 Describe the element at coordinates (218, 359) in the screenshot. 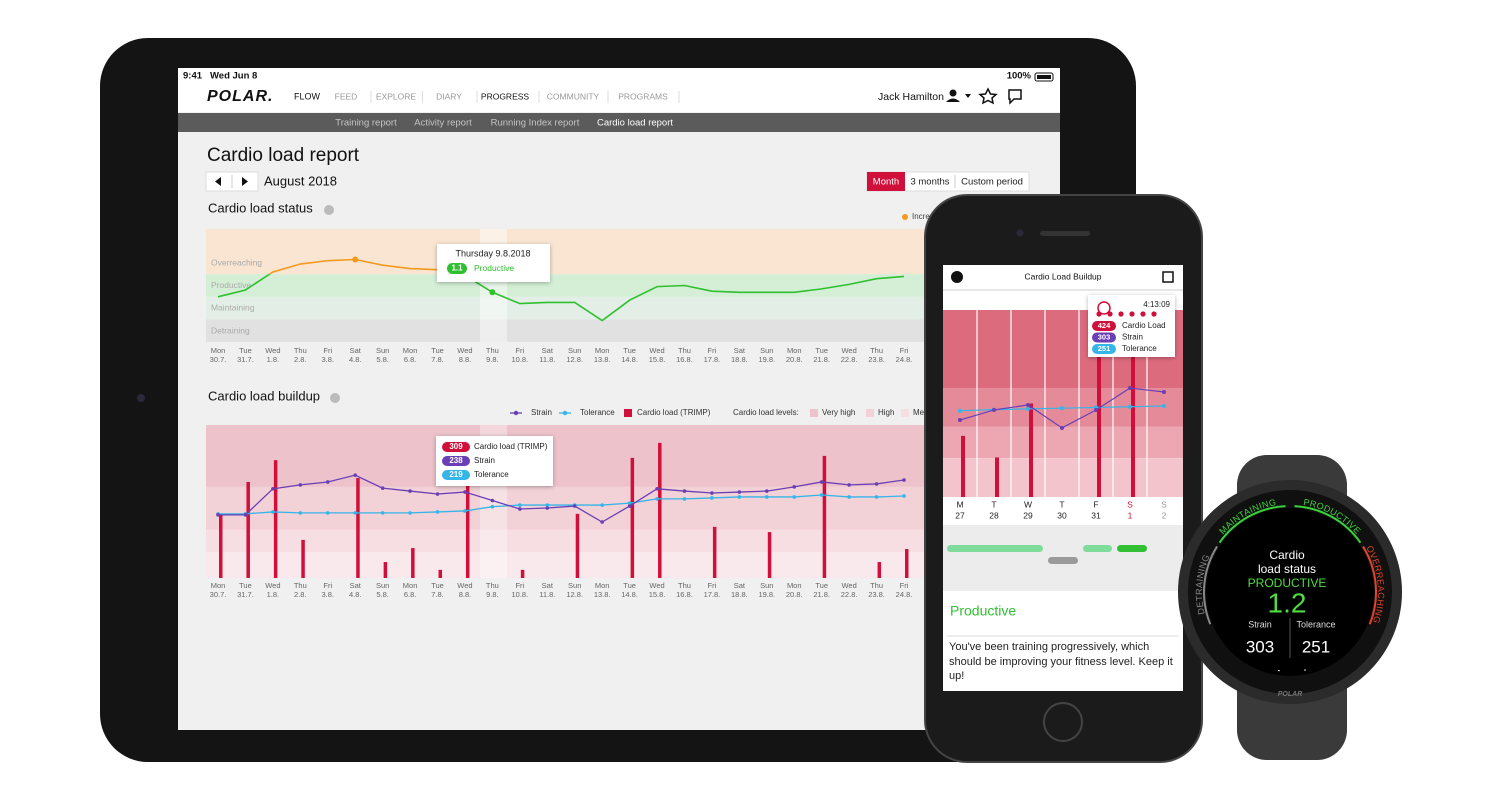

I see `x-tick-label: 30.7.` at that location.